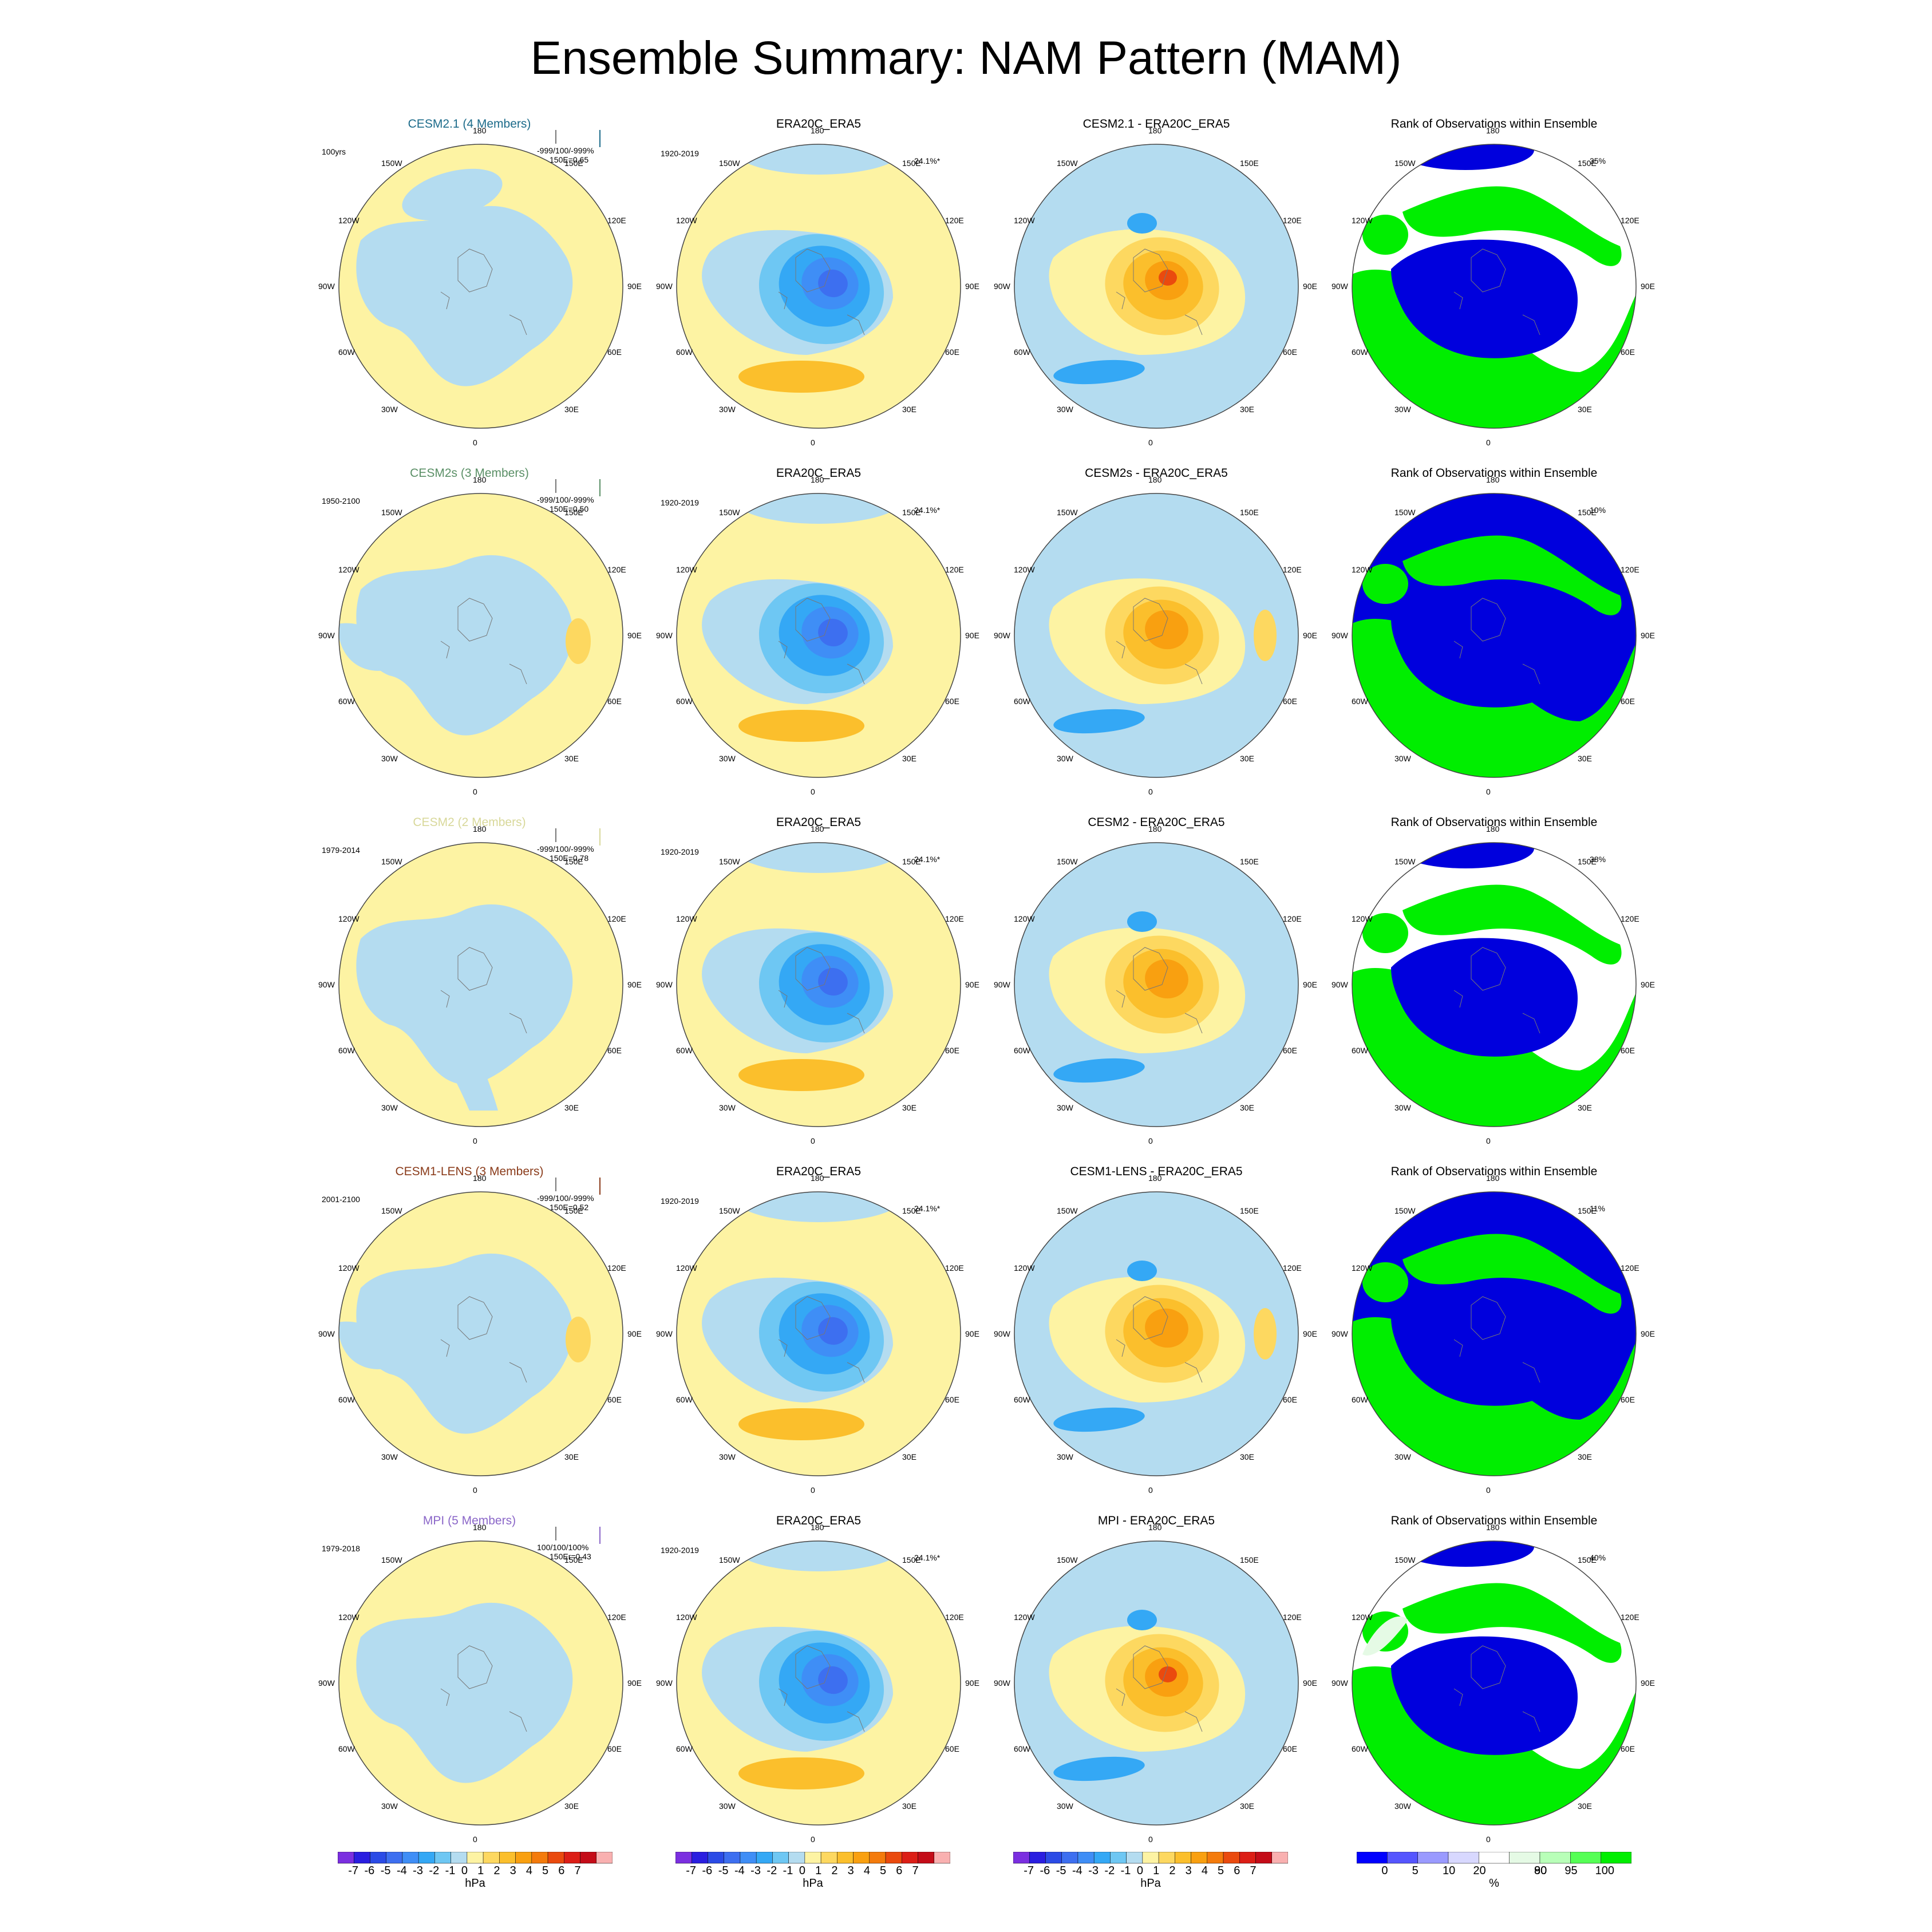  Describe the element at coordinates (1142, 921) in the screenshot. I see `negative-anomaly` at that location.